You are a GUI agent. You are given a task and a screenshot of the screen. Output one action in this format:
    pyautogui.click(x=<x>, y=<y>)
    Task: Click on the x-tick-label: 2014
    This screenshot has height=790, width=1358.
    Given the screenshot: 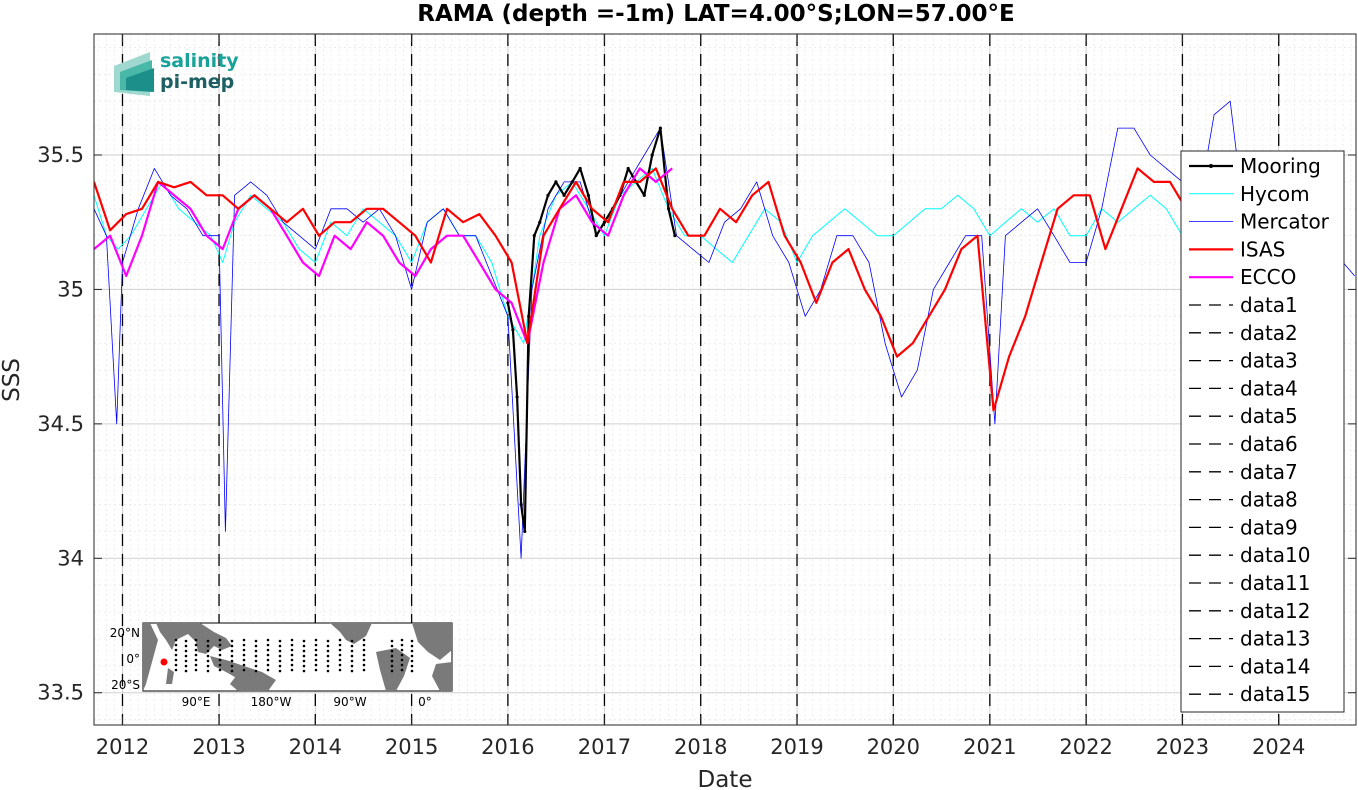 What is the action you would take?
    pyautogui.click(x=315, y=747)
    